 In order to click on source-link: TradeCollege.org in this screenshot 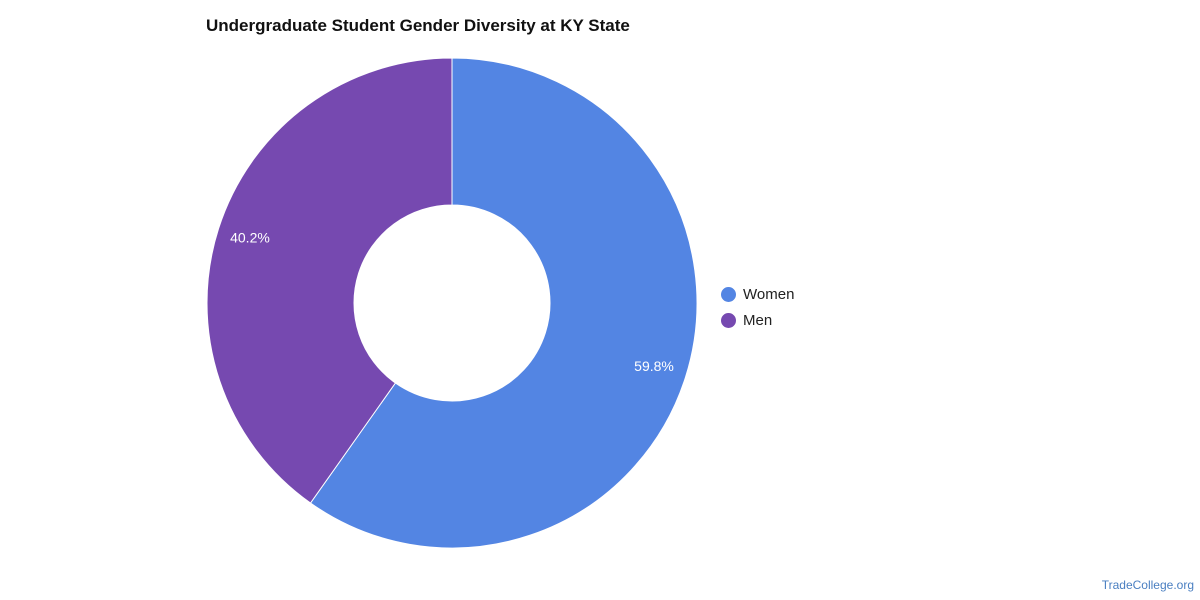, I will do `click(1147, 585)`.